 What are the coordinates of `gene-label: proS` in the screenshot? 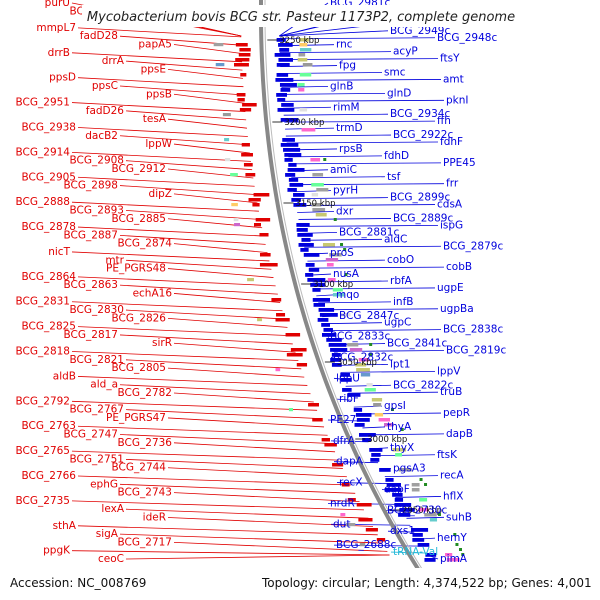 It's located at (342, 253).